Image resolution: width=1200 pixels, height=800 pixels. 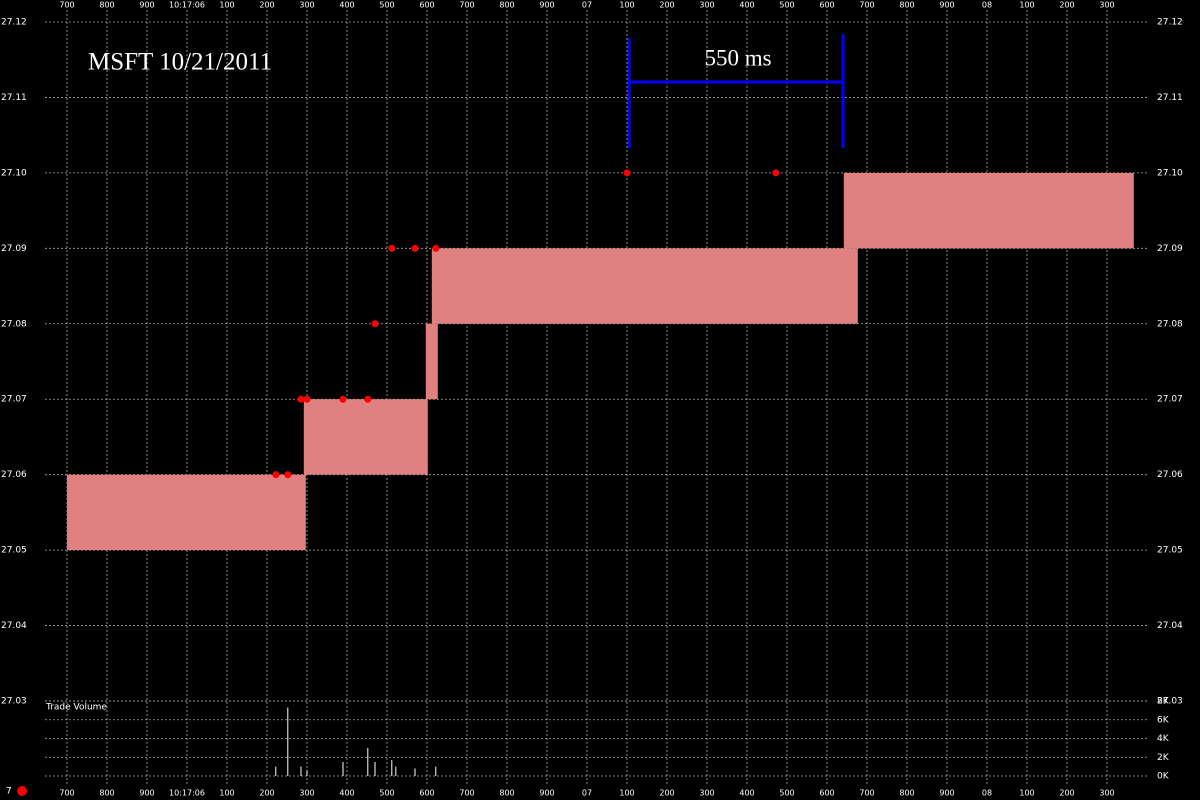 I want to click on volume-tick-label: 0K, so click(x=1163, y=777).